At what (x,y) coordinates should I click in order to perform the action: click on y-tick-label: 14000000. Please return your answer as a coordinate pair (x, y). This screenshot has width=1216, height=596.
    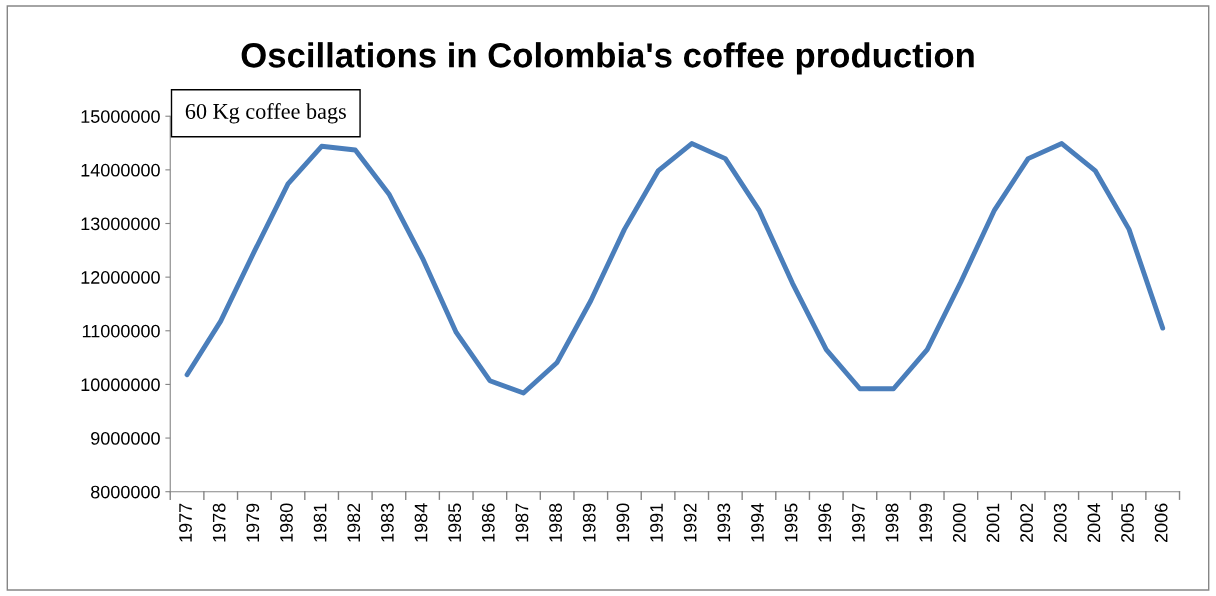
    Looking at the image, I should click on (120, 170).